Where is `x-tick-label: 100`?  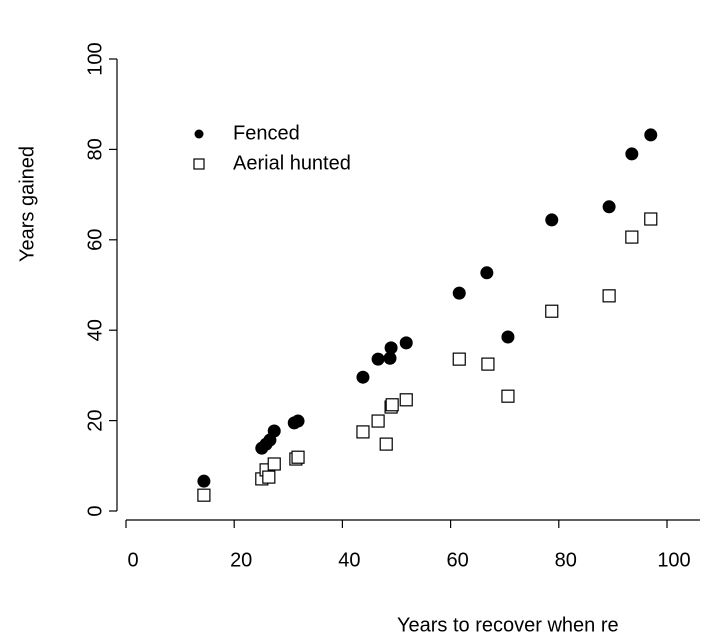
x-tick-label: 100 is located at coordinates (673, 560).